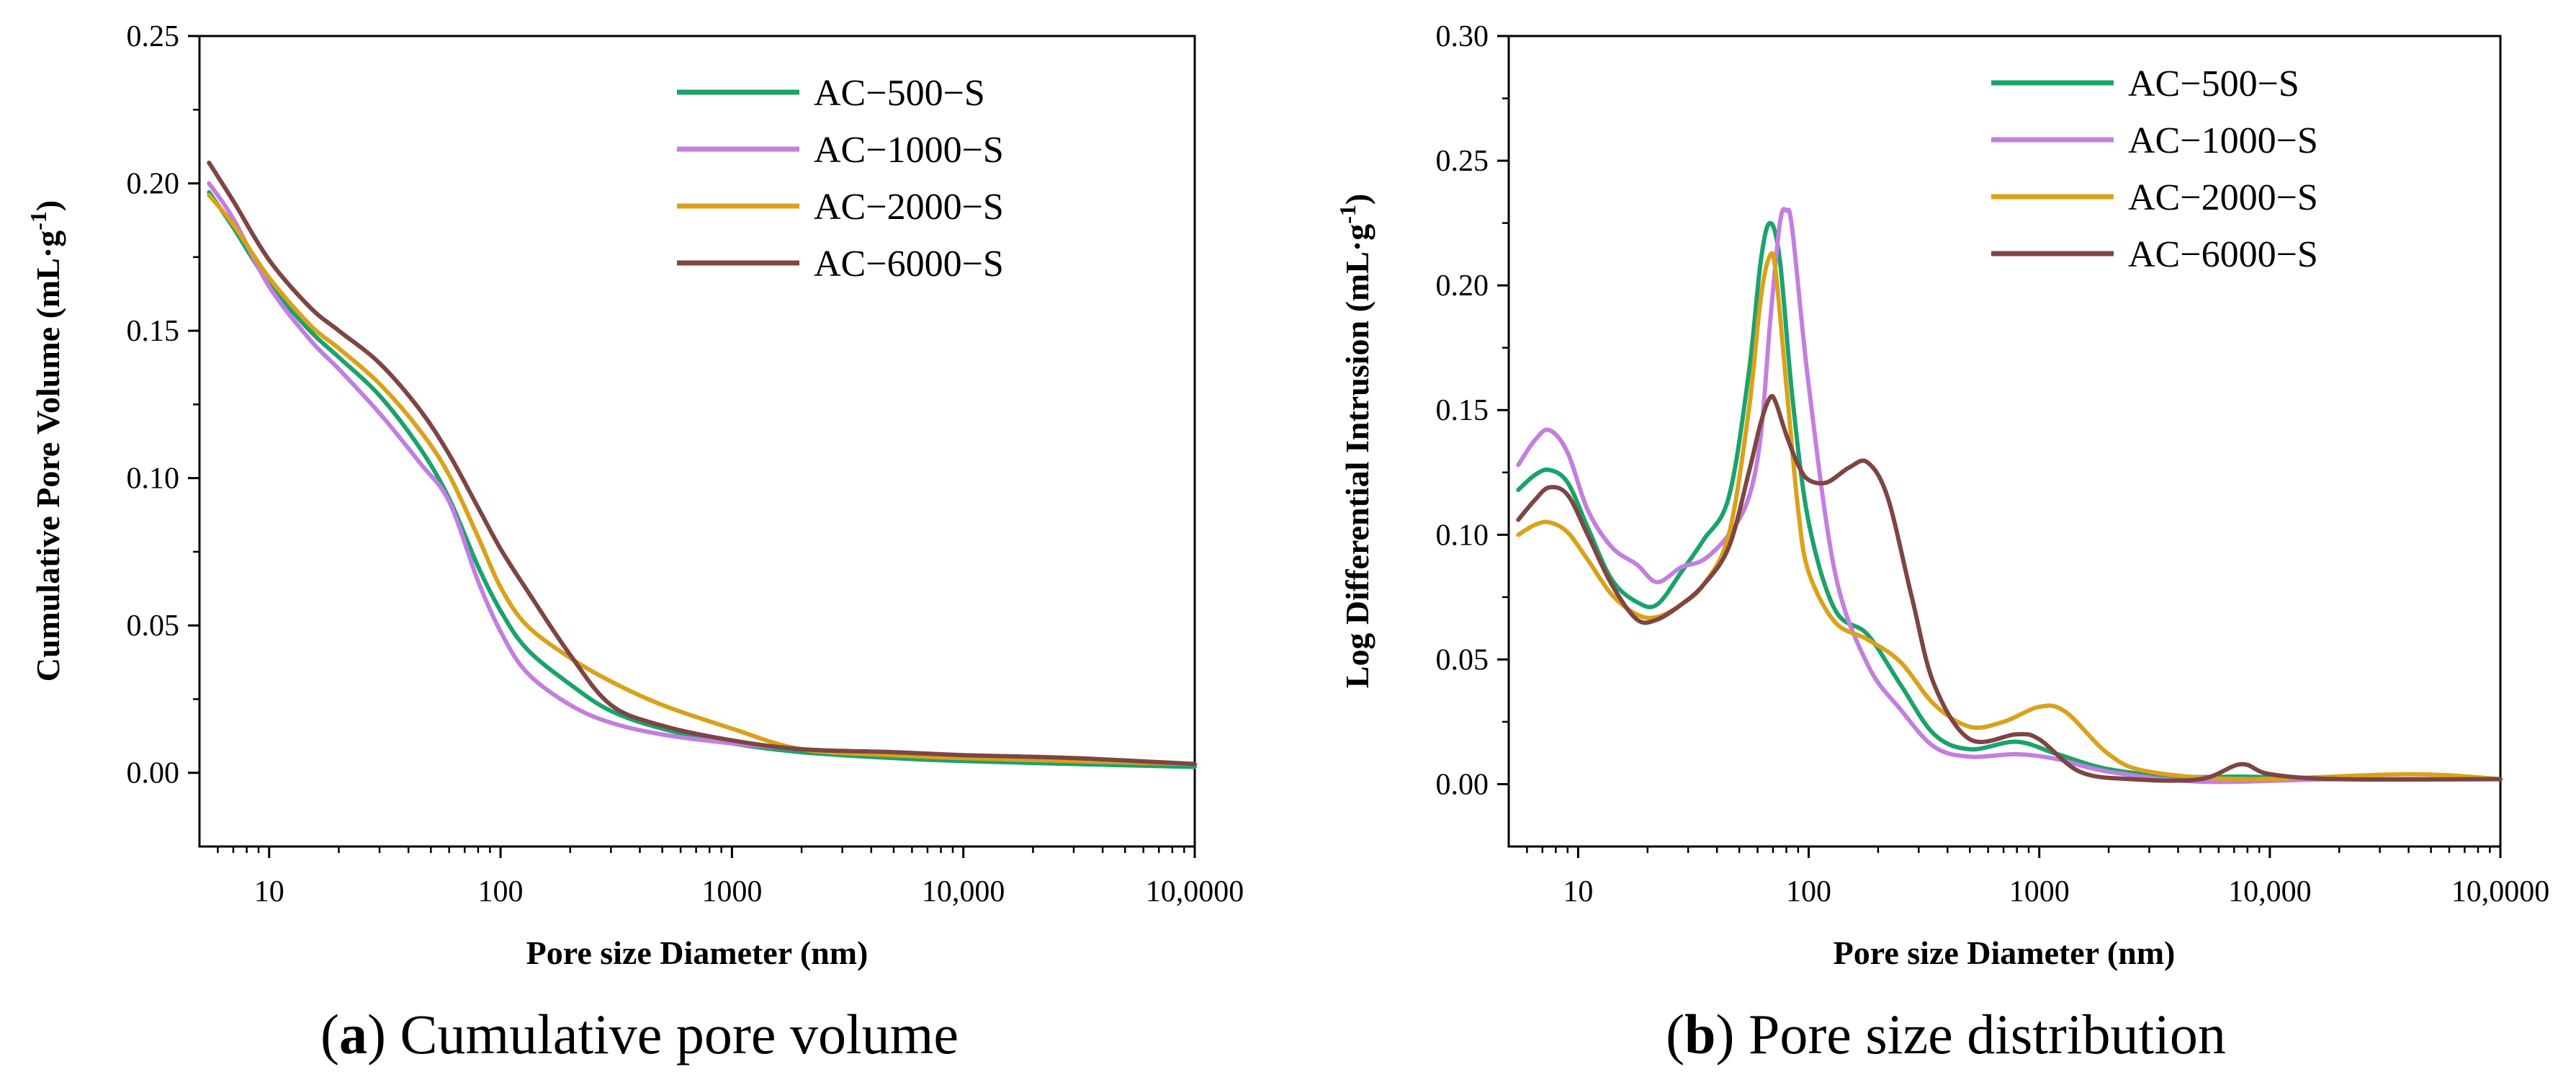 This screenshot has width=2576, height=1090. I want to click on y-tick-label: 0.30, so click(1462, 37).